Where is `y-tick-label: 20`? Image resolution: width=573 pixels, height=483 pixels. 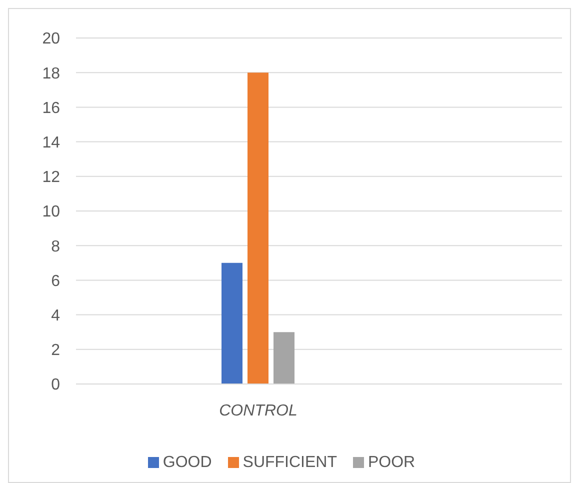 y-tick-label: 20 is located at coordinates (51, 39).